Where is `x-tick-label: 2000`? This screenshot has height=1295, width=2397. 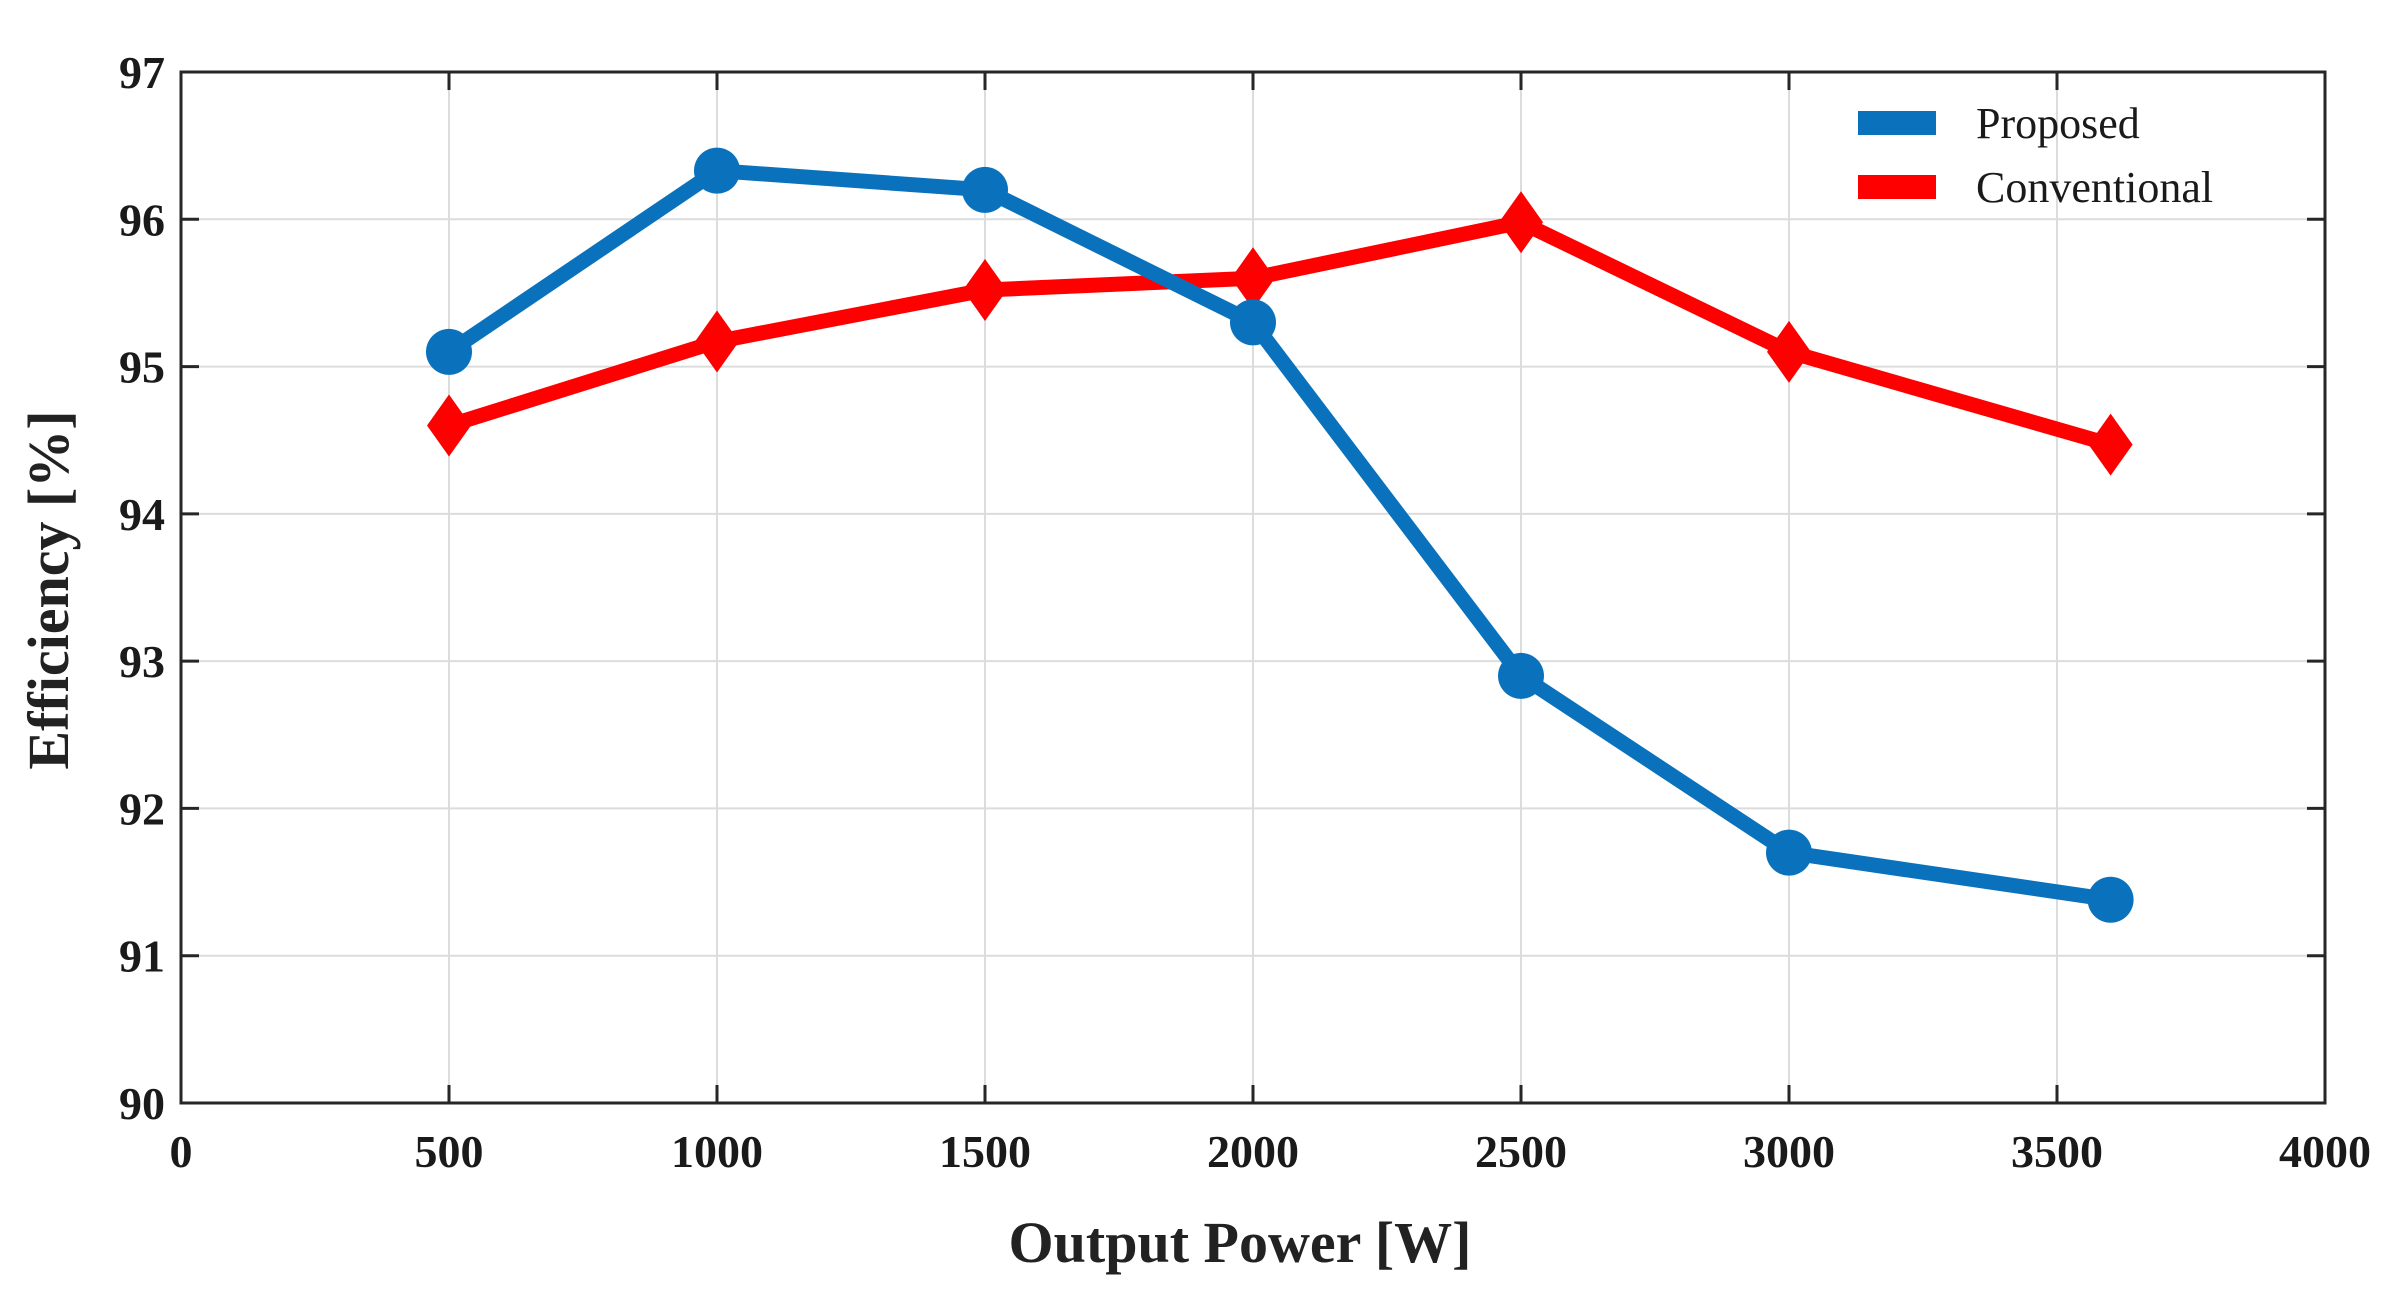
x-tick-label: 2000 is located at coordinates (1253, 1151).